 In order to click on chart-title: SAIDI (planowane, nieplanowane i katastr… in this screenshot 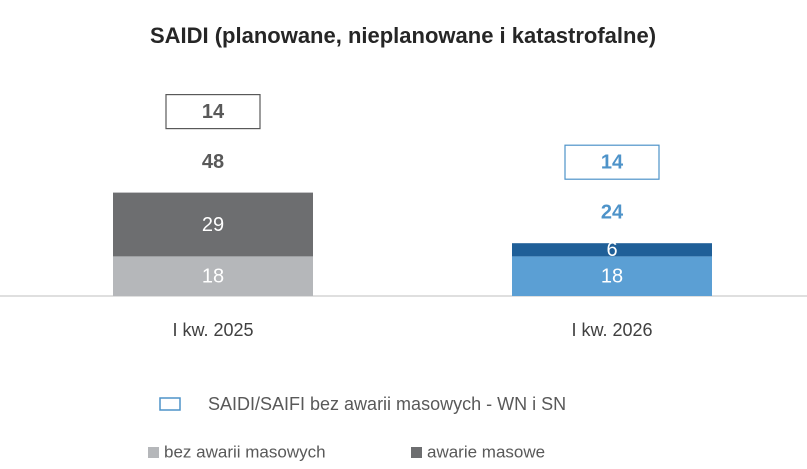, I will do `click(403, 35)`.